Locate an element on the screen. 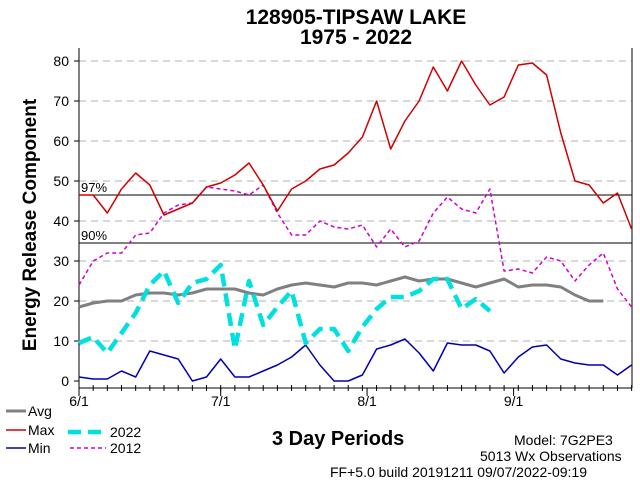 This screenshot has height=480, width=640. y-tick-label-60: 60 is located at coordinates (61, 141).